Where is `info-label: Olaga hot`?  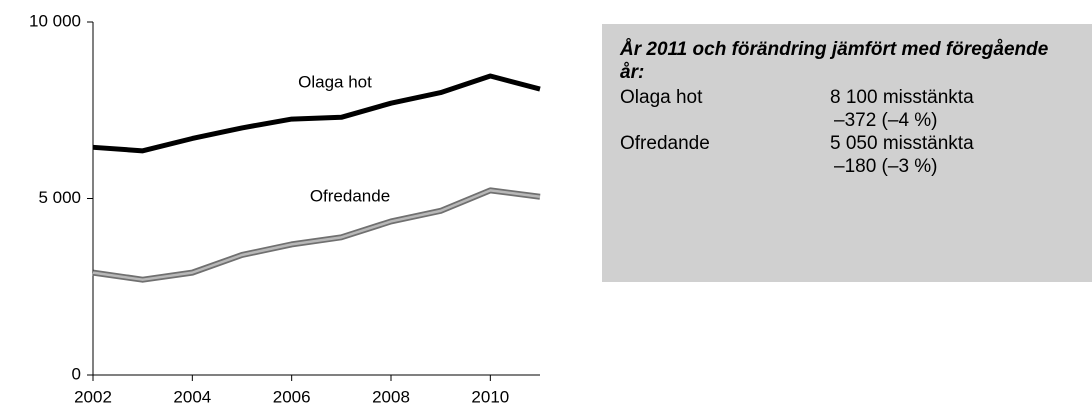 info-label: Olaga hot is located at coordinates (661, 97).